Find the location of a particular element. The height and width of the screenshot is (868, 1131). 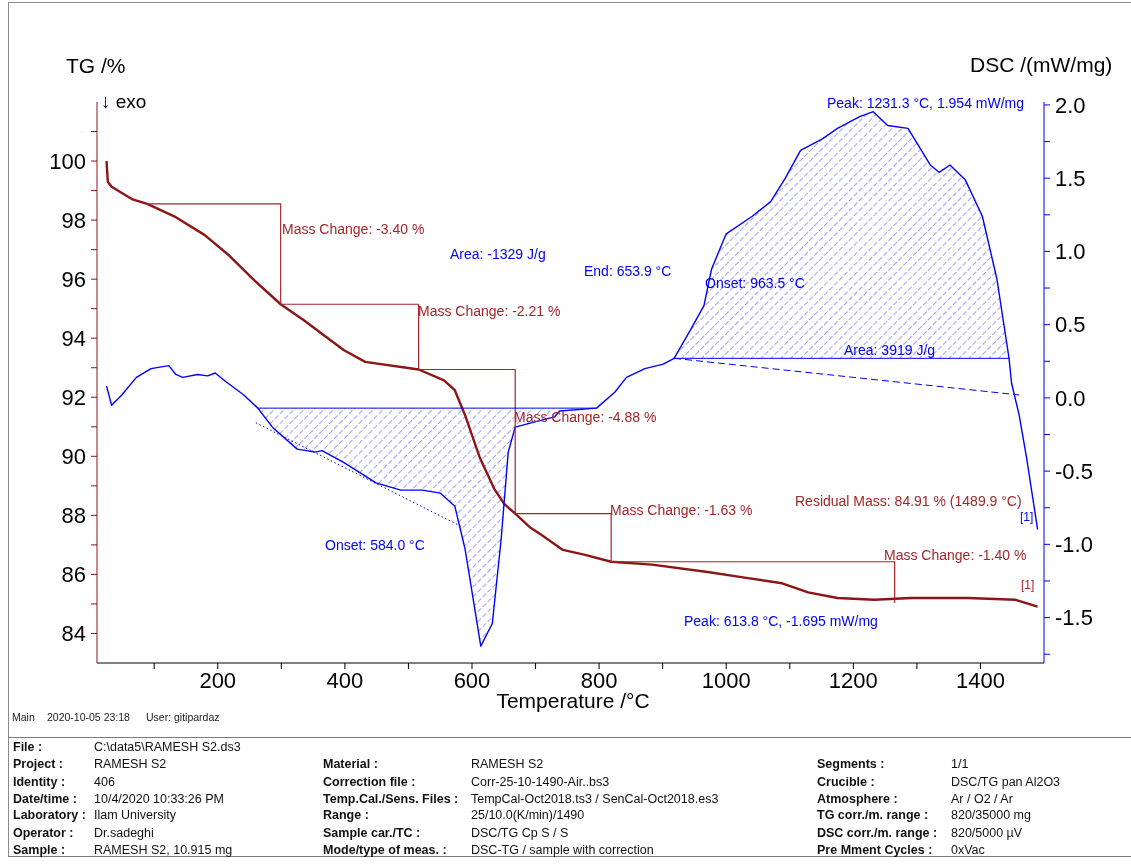

annotation: Onset: 584.0 °C is located at coordinates (375, 545).